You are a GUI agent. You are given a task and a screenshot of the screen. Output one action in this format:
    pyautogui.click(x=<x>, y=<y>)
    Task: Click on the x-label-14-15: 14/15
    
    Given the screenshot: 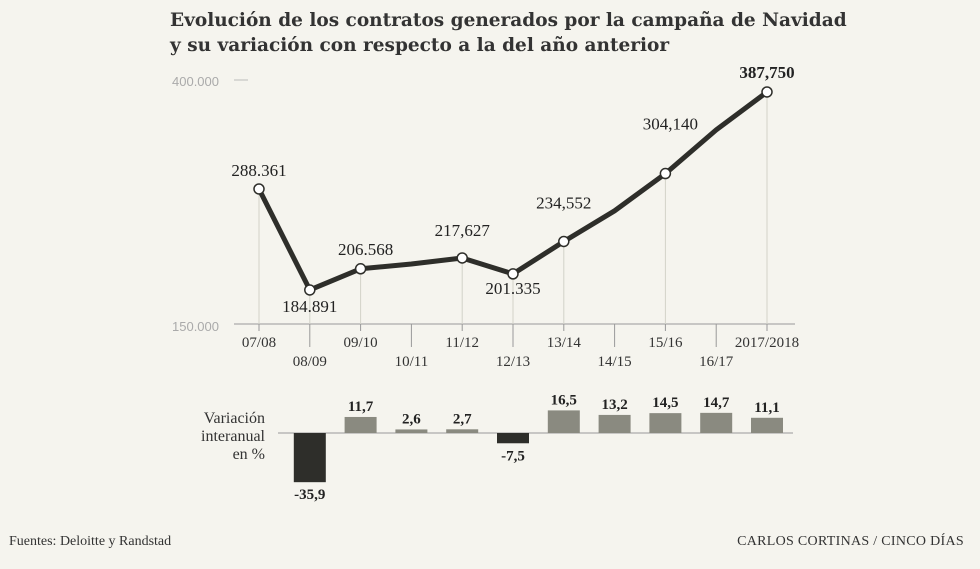 What is the action you would take?
    pyautogui.click(x=615, y=362)
    